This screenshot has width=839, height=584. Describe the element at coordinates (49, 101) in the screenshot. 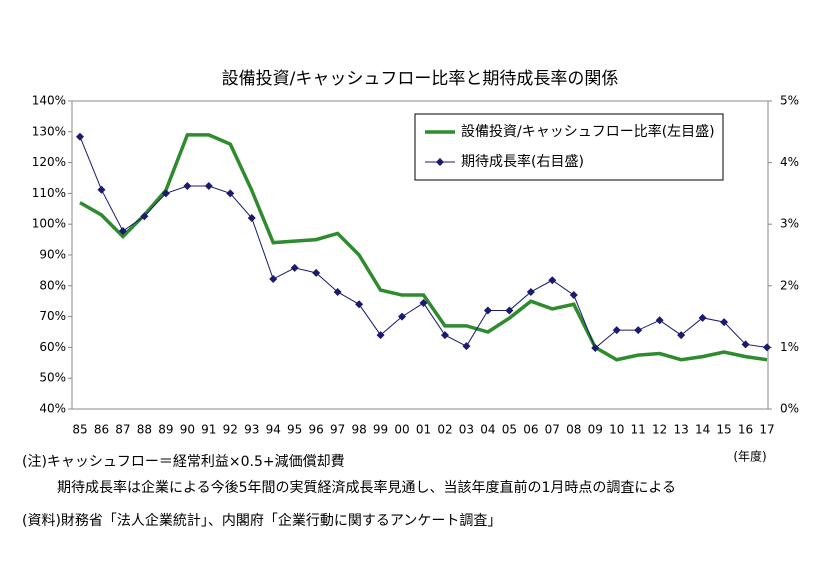

I see `y-tick-label: 140%` at that location.